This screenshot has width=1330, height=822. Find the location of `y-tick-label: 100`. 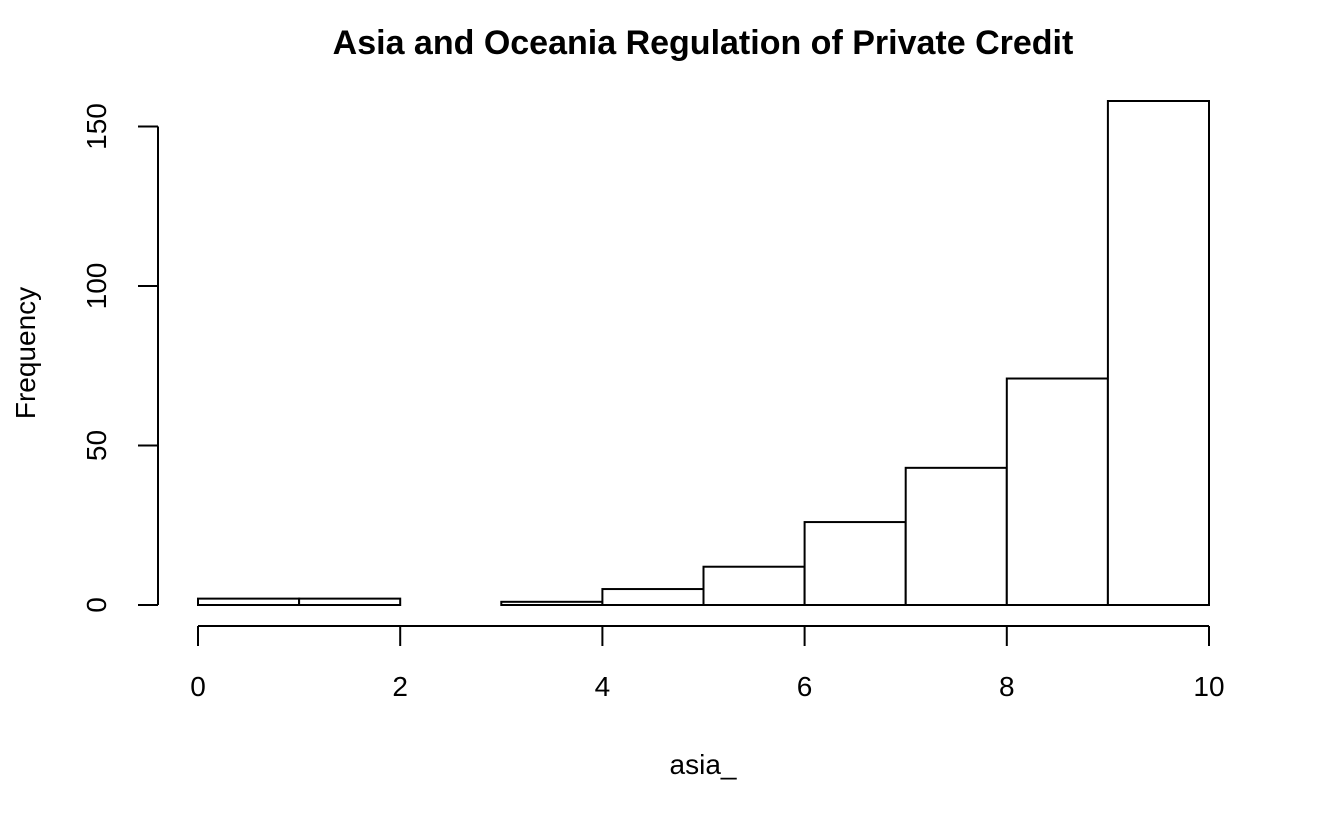

y-tick-label: 100 is located at coordinates (96, 286).